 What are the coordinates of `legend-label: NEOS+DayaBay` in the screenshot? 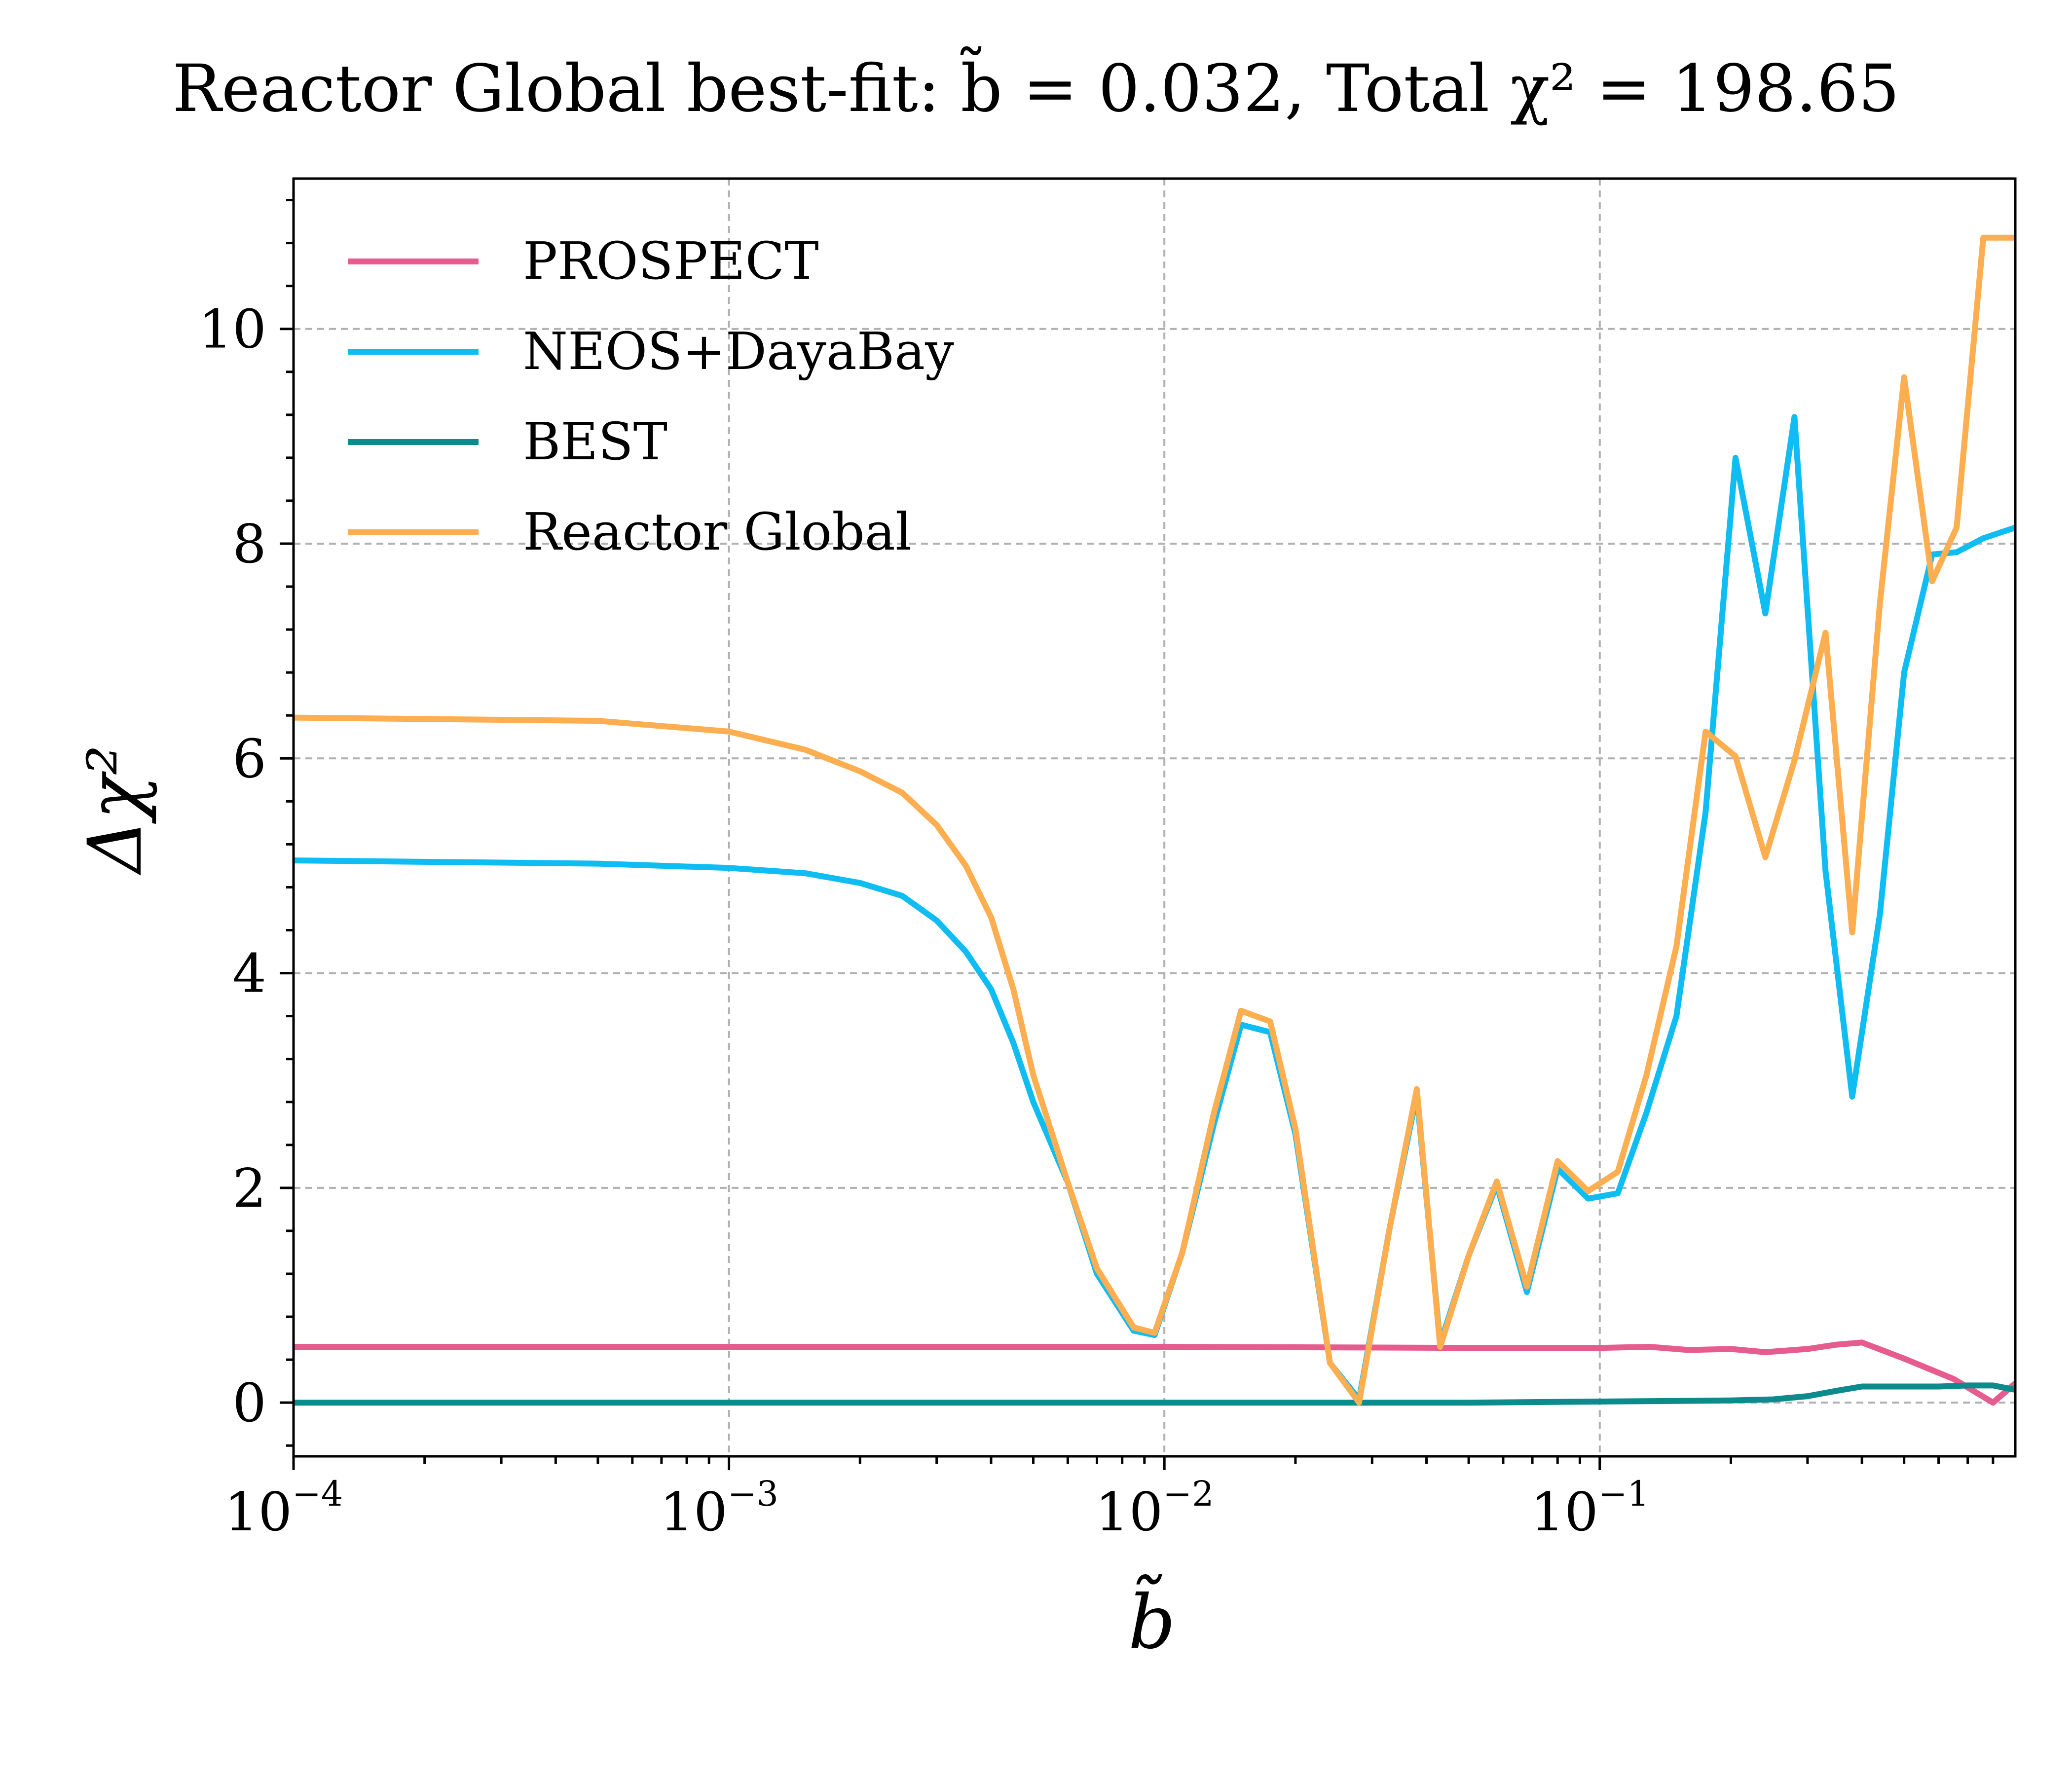 It's located at (739, 351).